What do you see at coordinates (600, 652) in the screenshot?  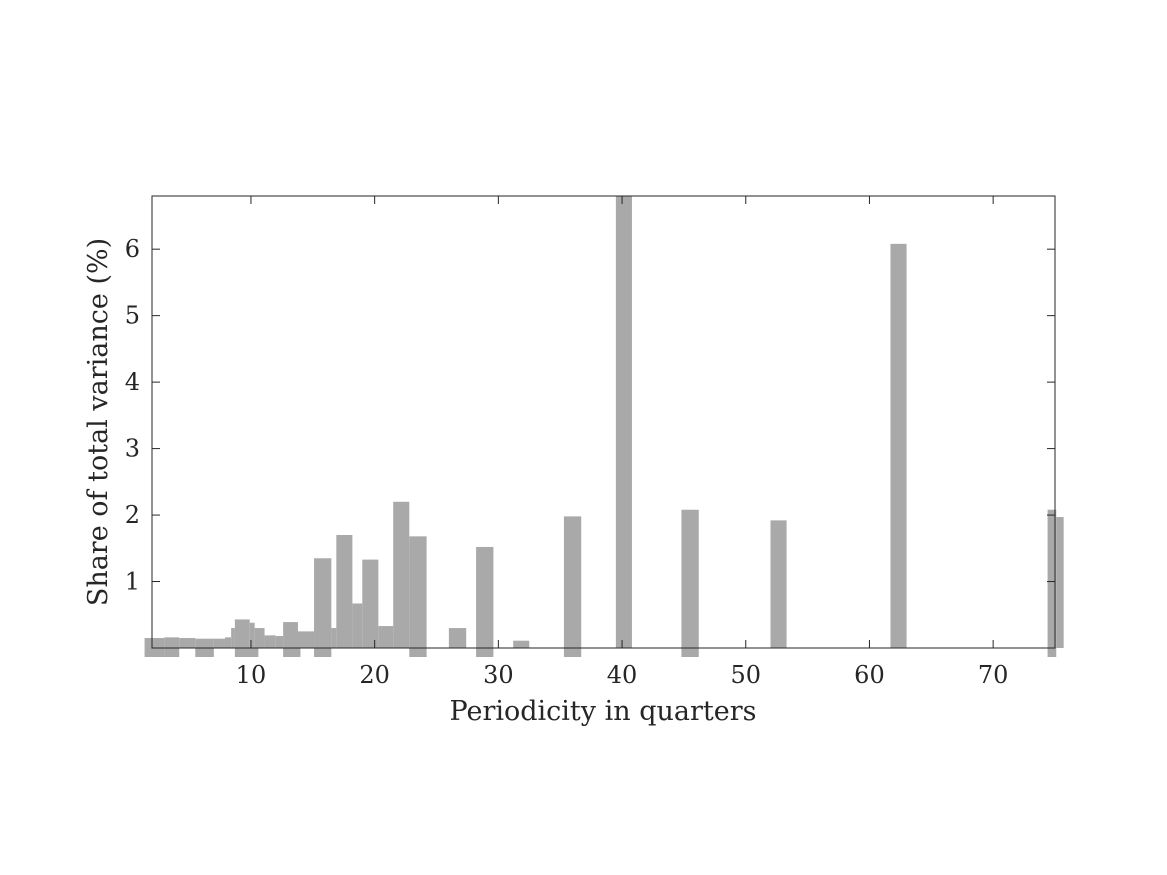 I see `below-axis-marks` at bounding box center [600, 652].